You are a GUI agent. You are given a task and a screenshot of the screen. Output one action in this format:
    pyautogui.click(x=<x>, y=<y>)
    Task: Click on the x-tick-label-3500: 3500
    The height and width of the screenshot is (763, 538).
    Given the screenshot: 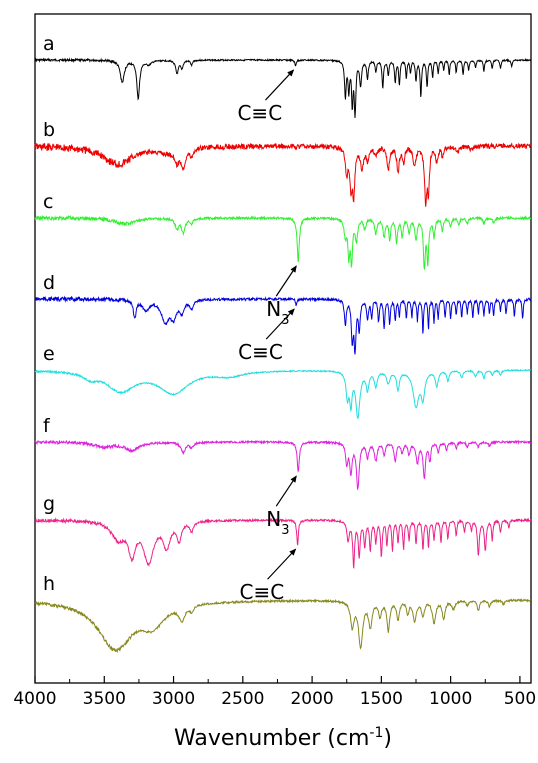 What is the action you would take?
    pyautogui.click(x=104, y=699)
    